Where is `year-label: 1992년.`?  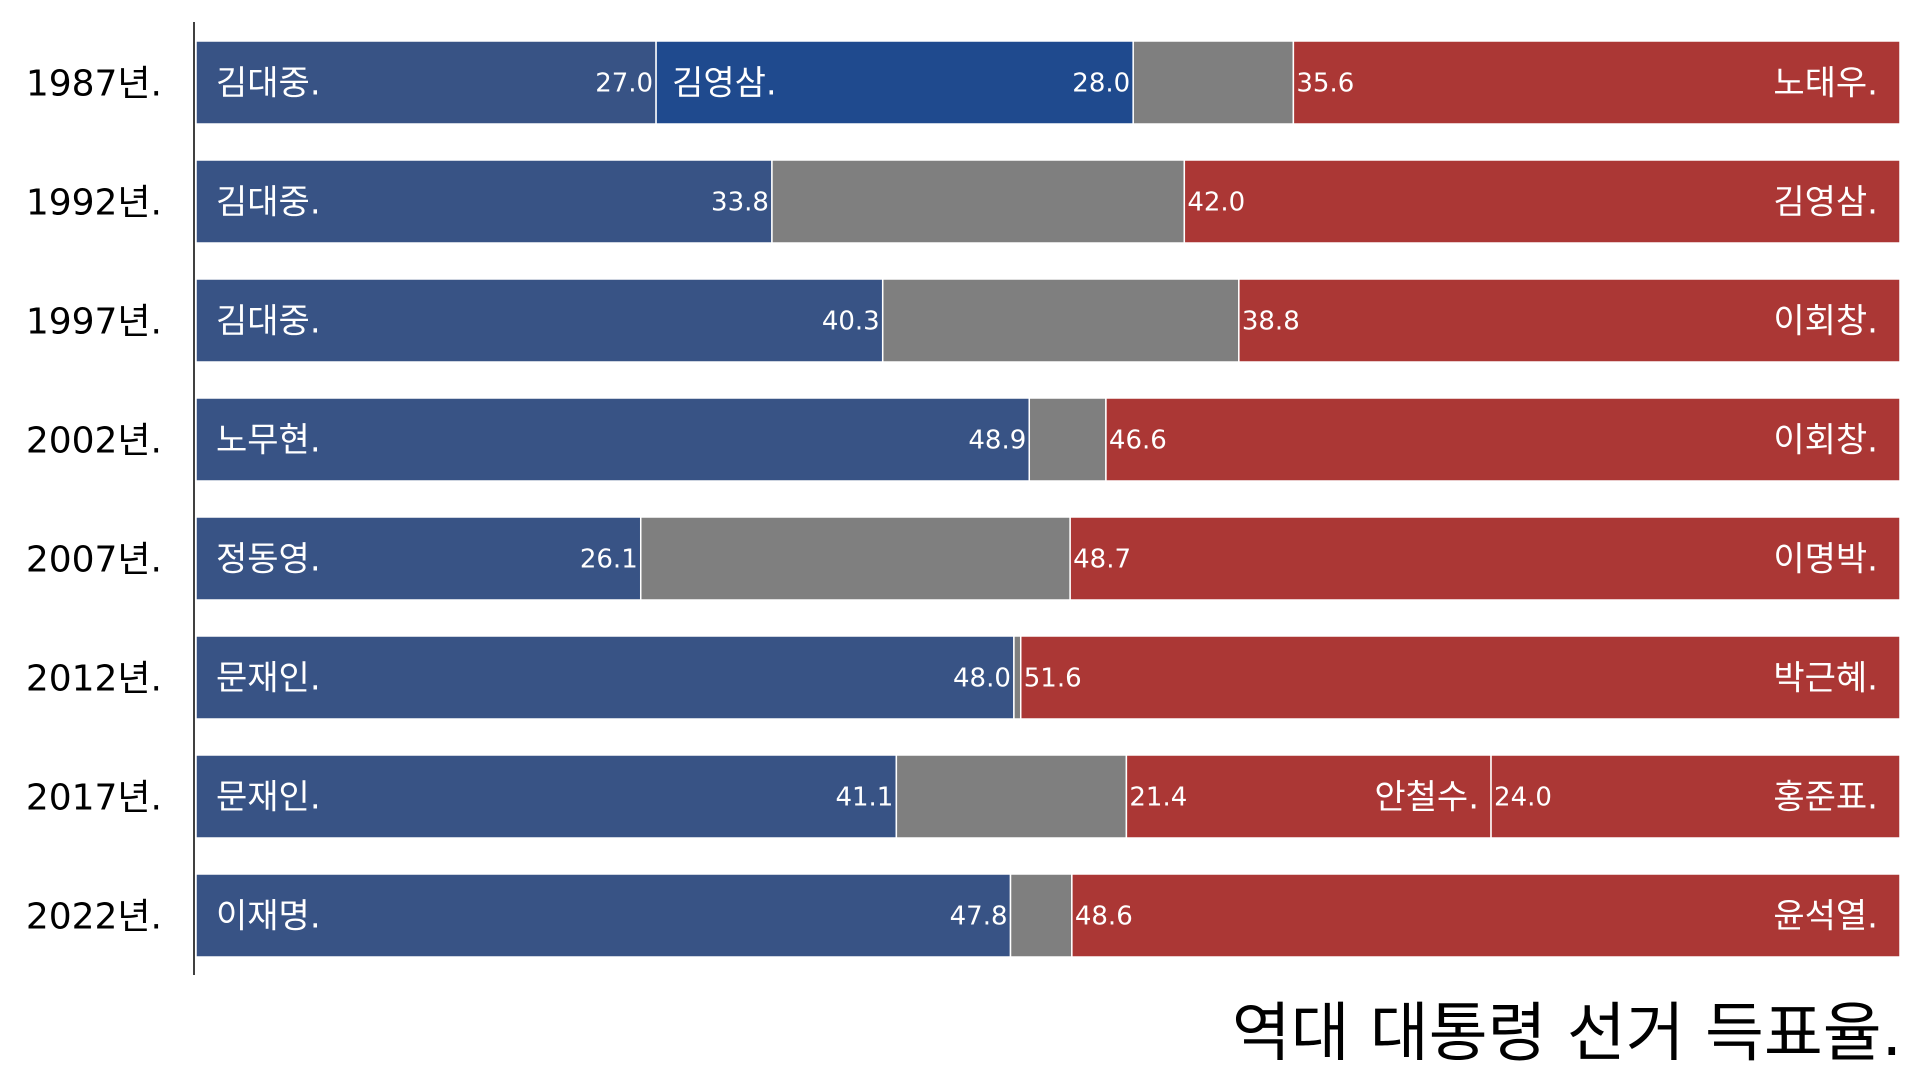
year-label: 1992년. is located at coordinates (94, 203).